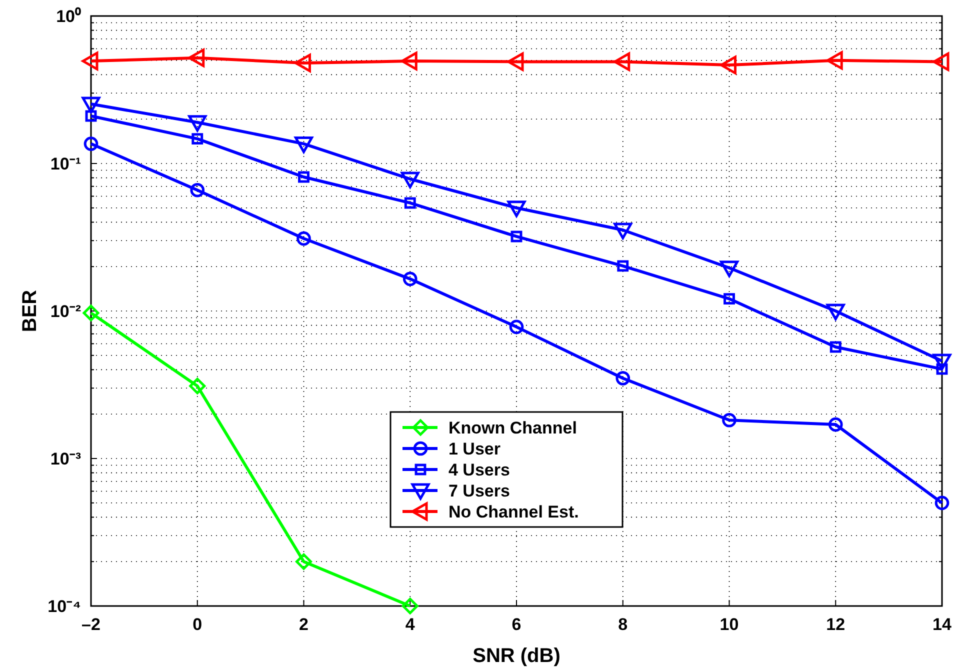 This screenshot has width=956, height=670. What do you see at coordinates (474, 448) in the screenshot?
I see `legend-label: 1 User` at bounding box center [474, 448].